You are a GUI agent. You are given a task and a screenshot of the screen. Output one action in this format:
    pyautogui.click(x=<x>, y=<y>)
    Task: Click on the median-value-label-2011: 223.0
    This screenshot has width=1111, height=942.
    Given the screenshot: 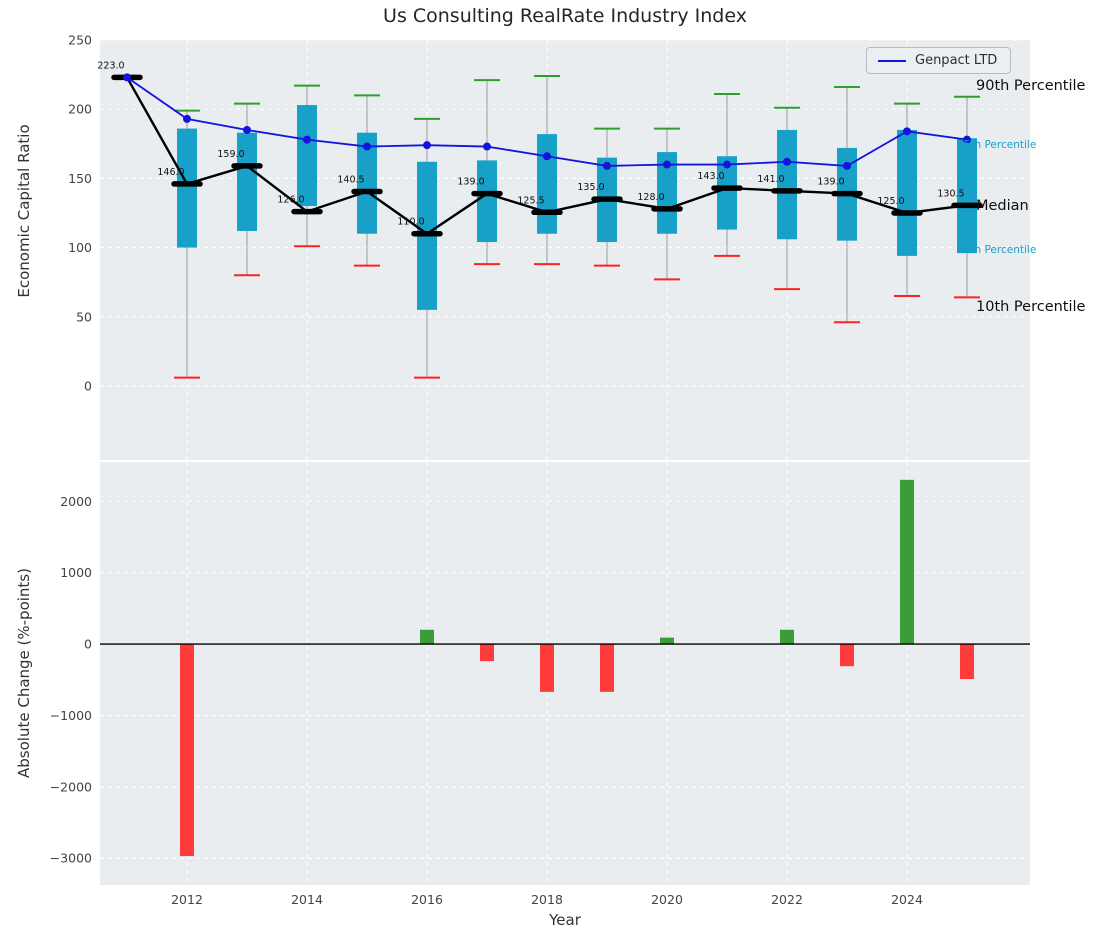 What is the action you would take?
    pyautogui.click(x=110, y=65)
    